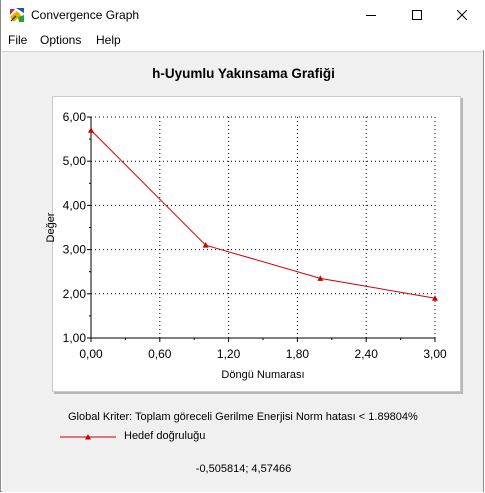  Describe the element at coordinates (75, 250) in the screenshot. I see `y-tick-label: 3,00` at that location.